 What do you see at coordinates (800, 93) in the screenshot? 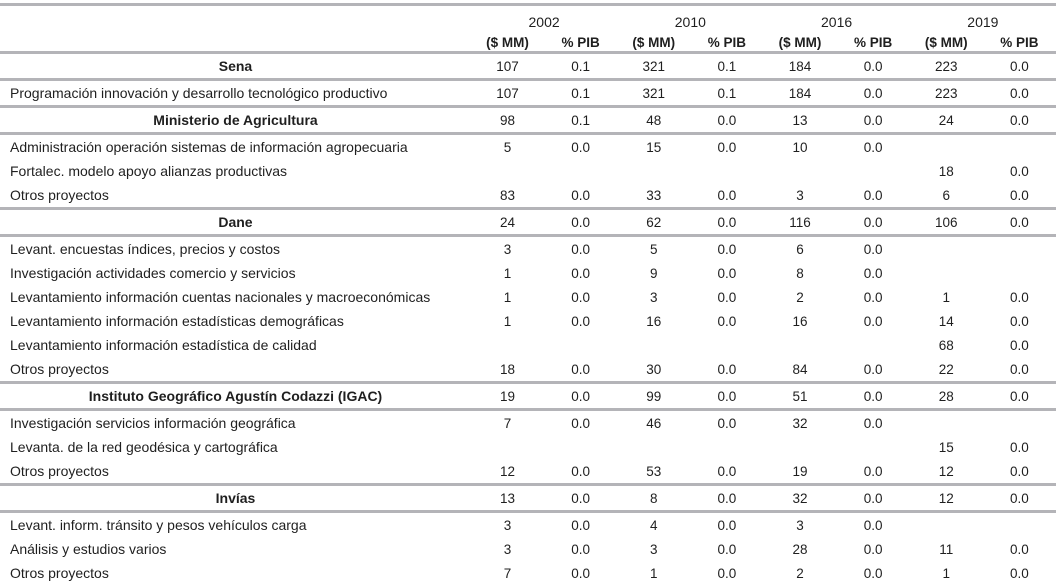
I see `value-cell: 184` at bounding box center [800, 93].